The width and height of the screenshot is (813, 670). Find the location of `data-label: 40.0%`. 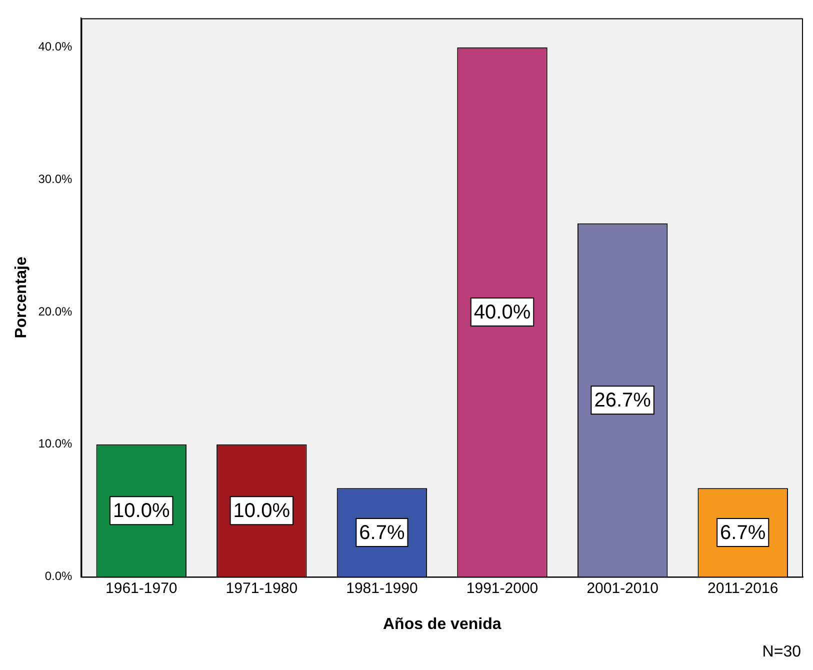

data-label: 40.0% is located at coordinates (502, 313).